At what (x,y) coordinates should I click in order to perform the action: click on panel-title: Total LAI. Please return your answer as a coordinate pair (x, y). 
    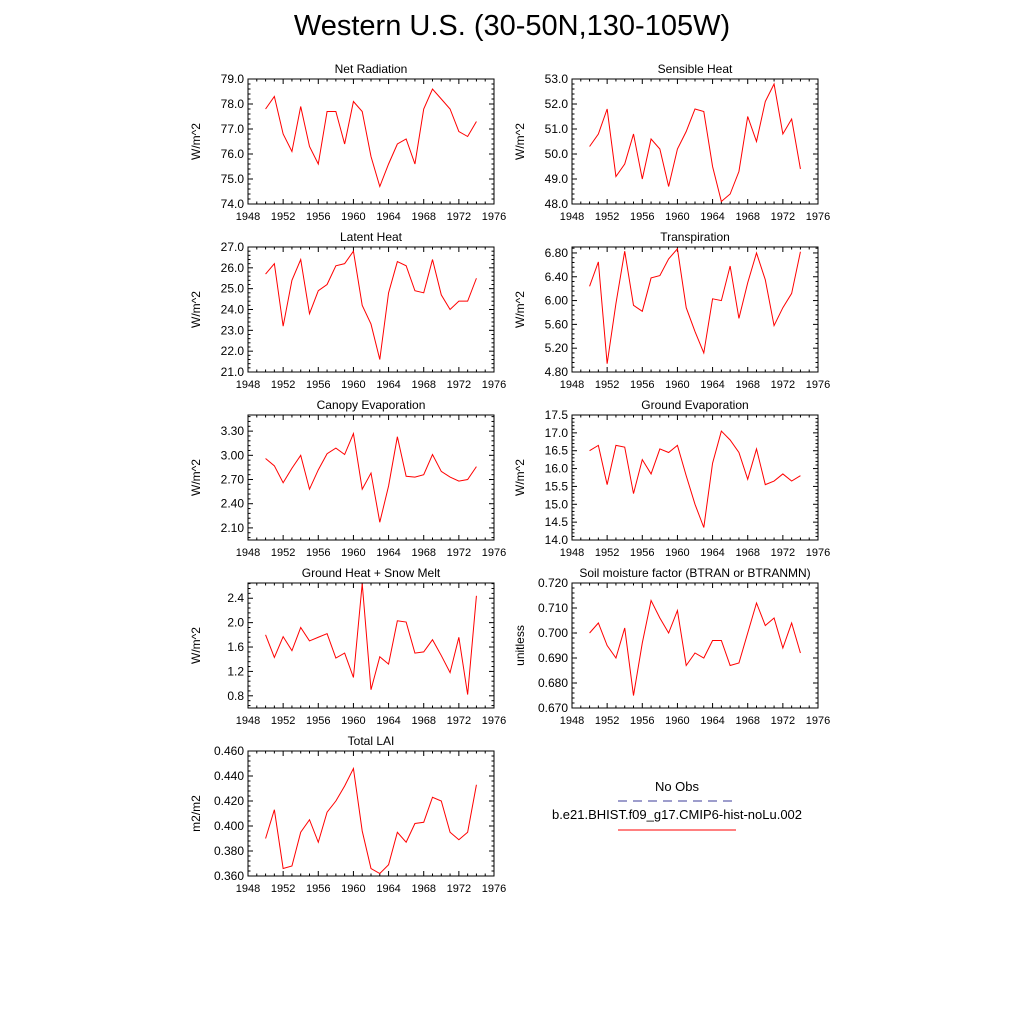
    Looking at the image, I should click on (371, 741).